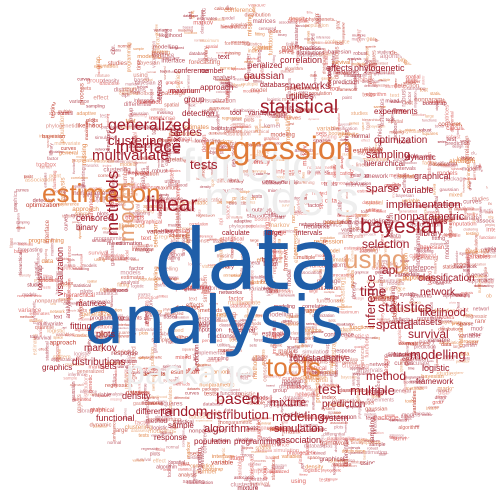 The image size is (500, 500). I want to click on word-phylogenetic: phylogenetic, so click(379, 68).